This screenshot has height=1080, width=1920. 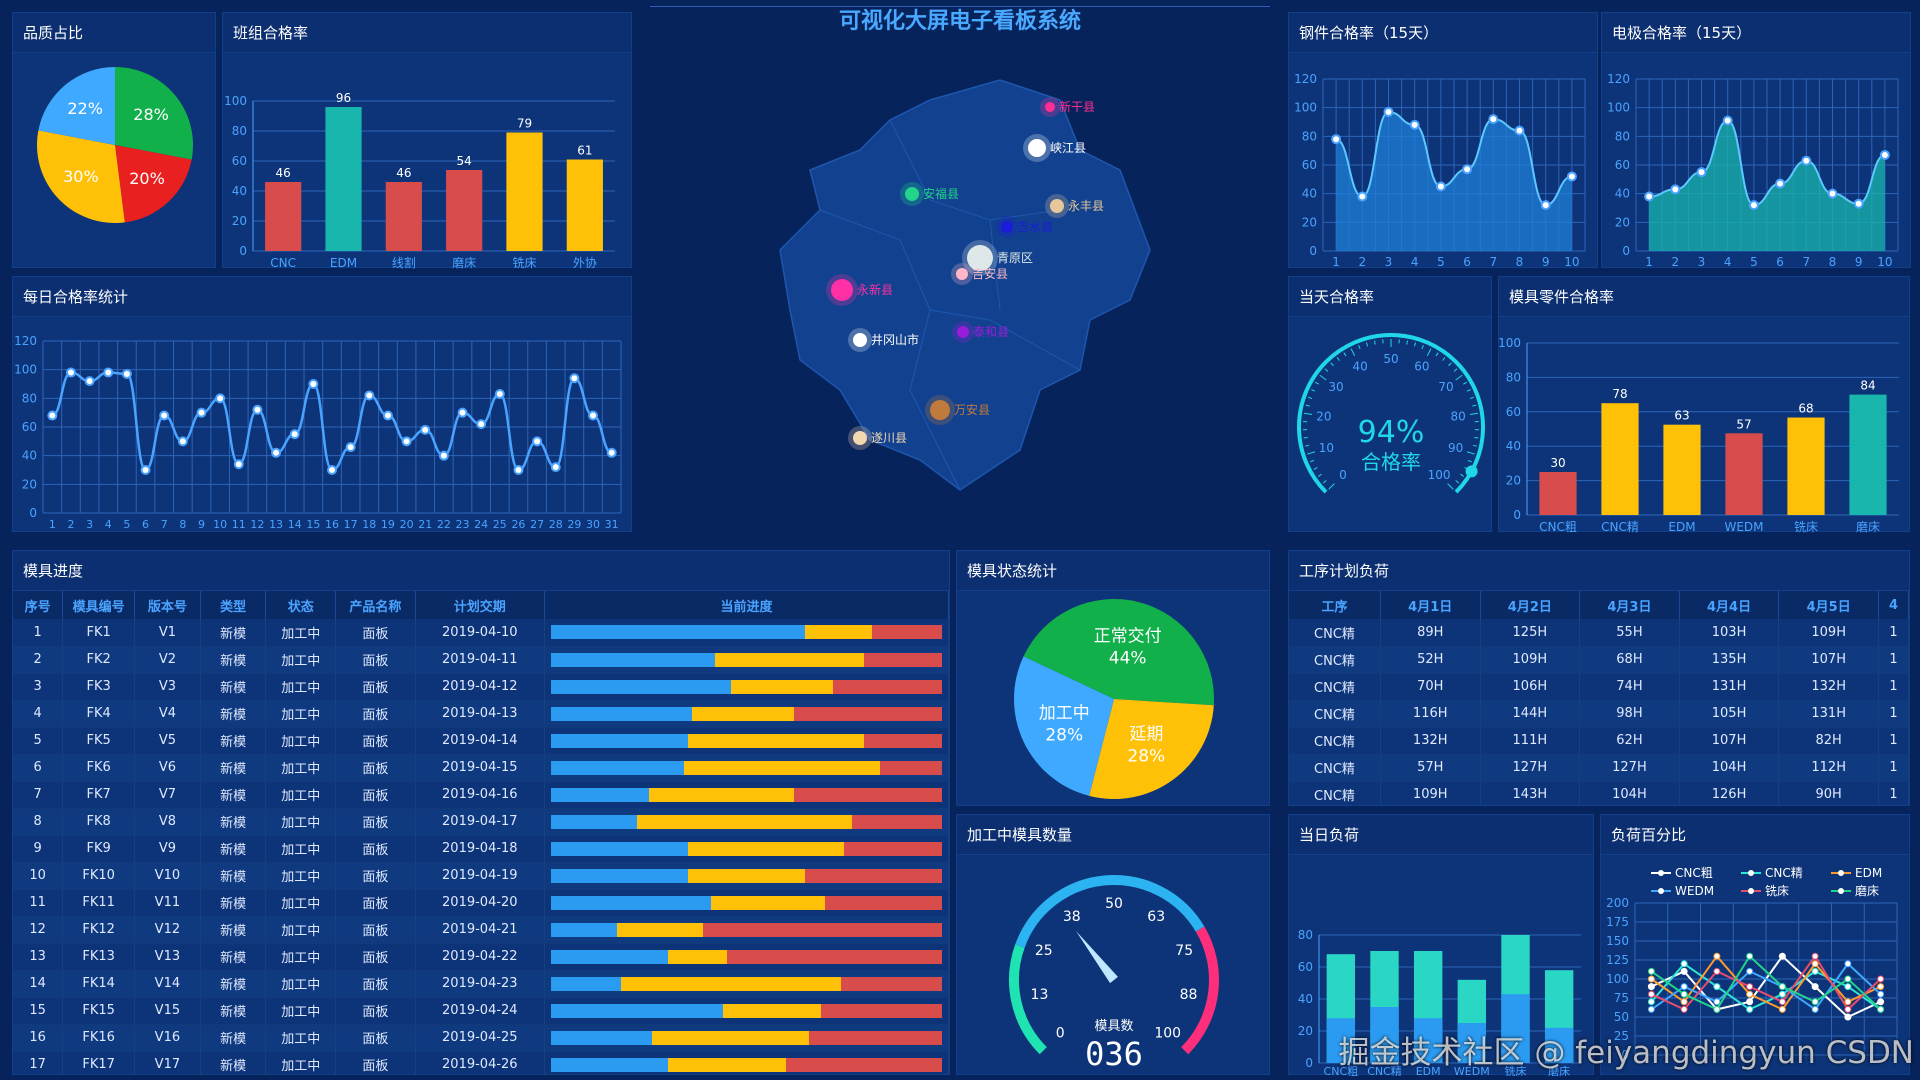 I want to click on x-tick-label: 4, so click(x=108, y=524).